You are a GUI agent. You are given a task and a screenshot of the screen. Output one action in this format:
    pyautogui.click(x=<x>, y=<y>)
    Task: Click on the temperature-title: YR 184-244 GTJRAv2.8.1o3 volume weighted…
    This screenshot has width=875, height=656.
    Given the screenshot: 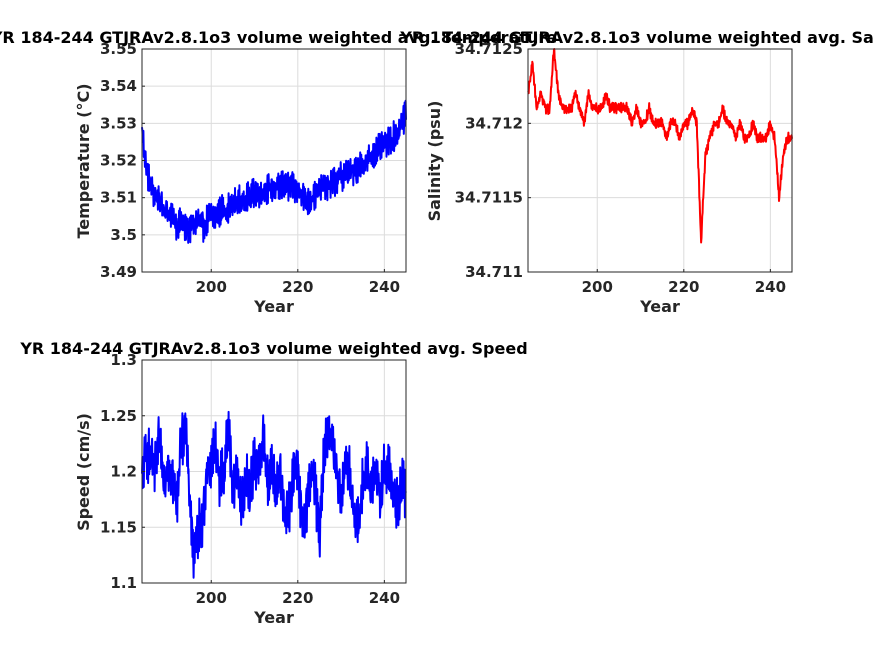 What is the action you would take?
    pyautogui.click(x=278, y=37)
    